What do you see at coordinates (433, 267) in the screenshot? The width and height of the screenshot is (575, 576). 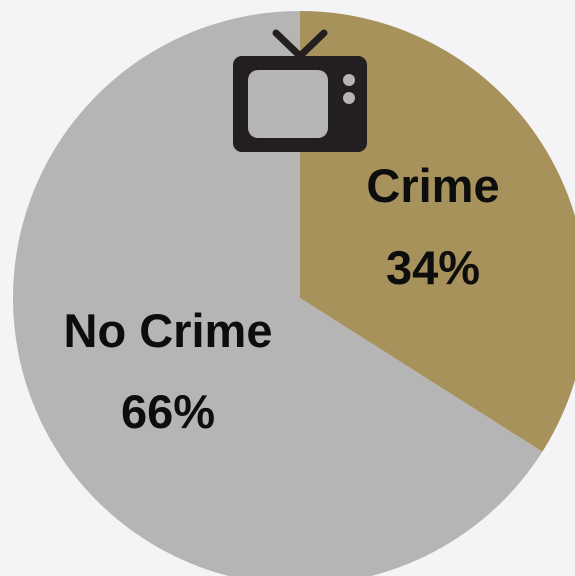 I see `slice-value-crime: 34%` at bounding box center [433, 267].